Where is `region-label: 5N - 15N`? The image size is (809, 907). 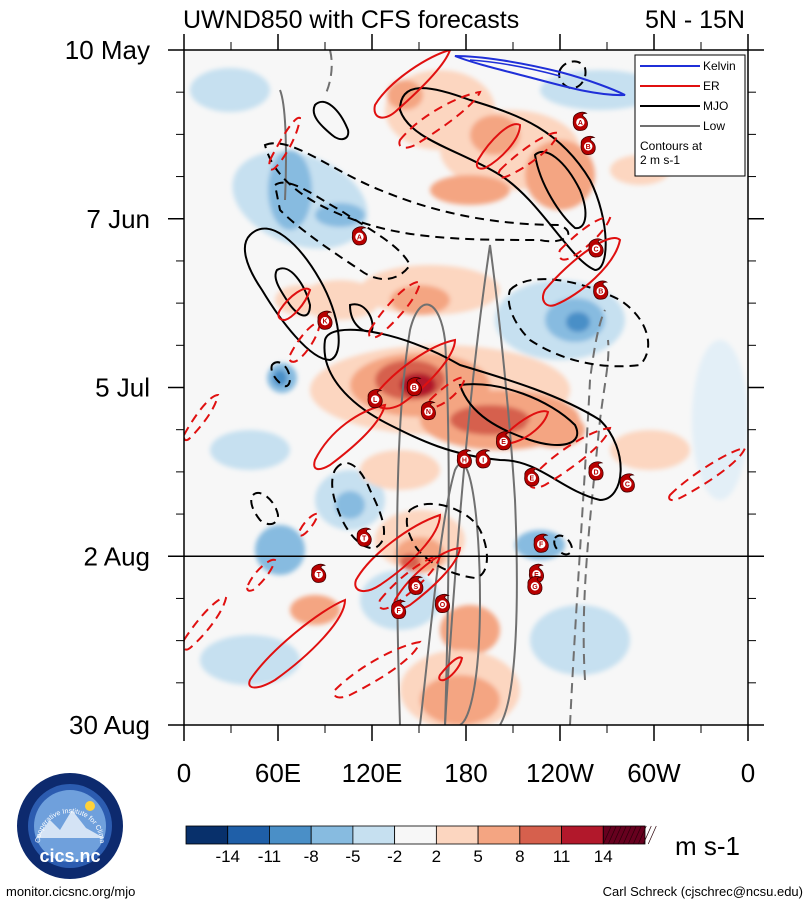
region-label: 5N - 15N is located at coordinates (695, 20).